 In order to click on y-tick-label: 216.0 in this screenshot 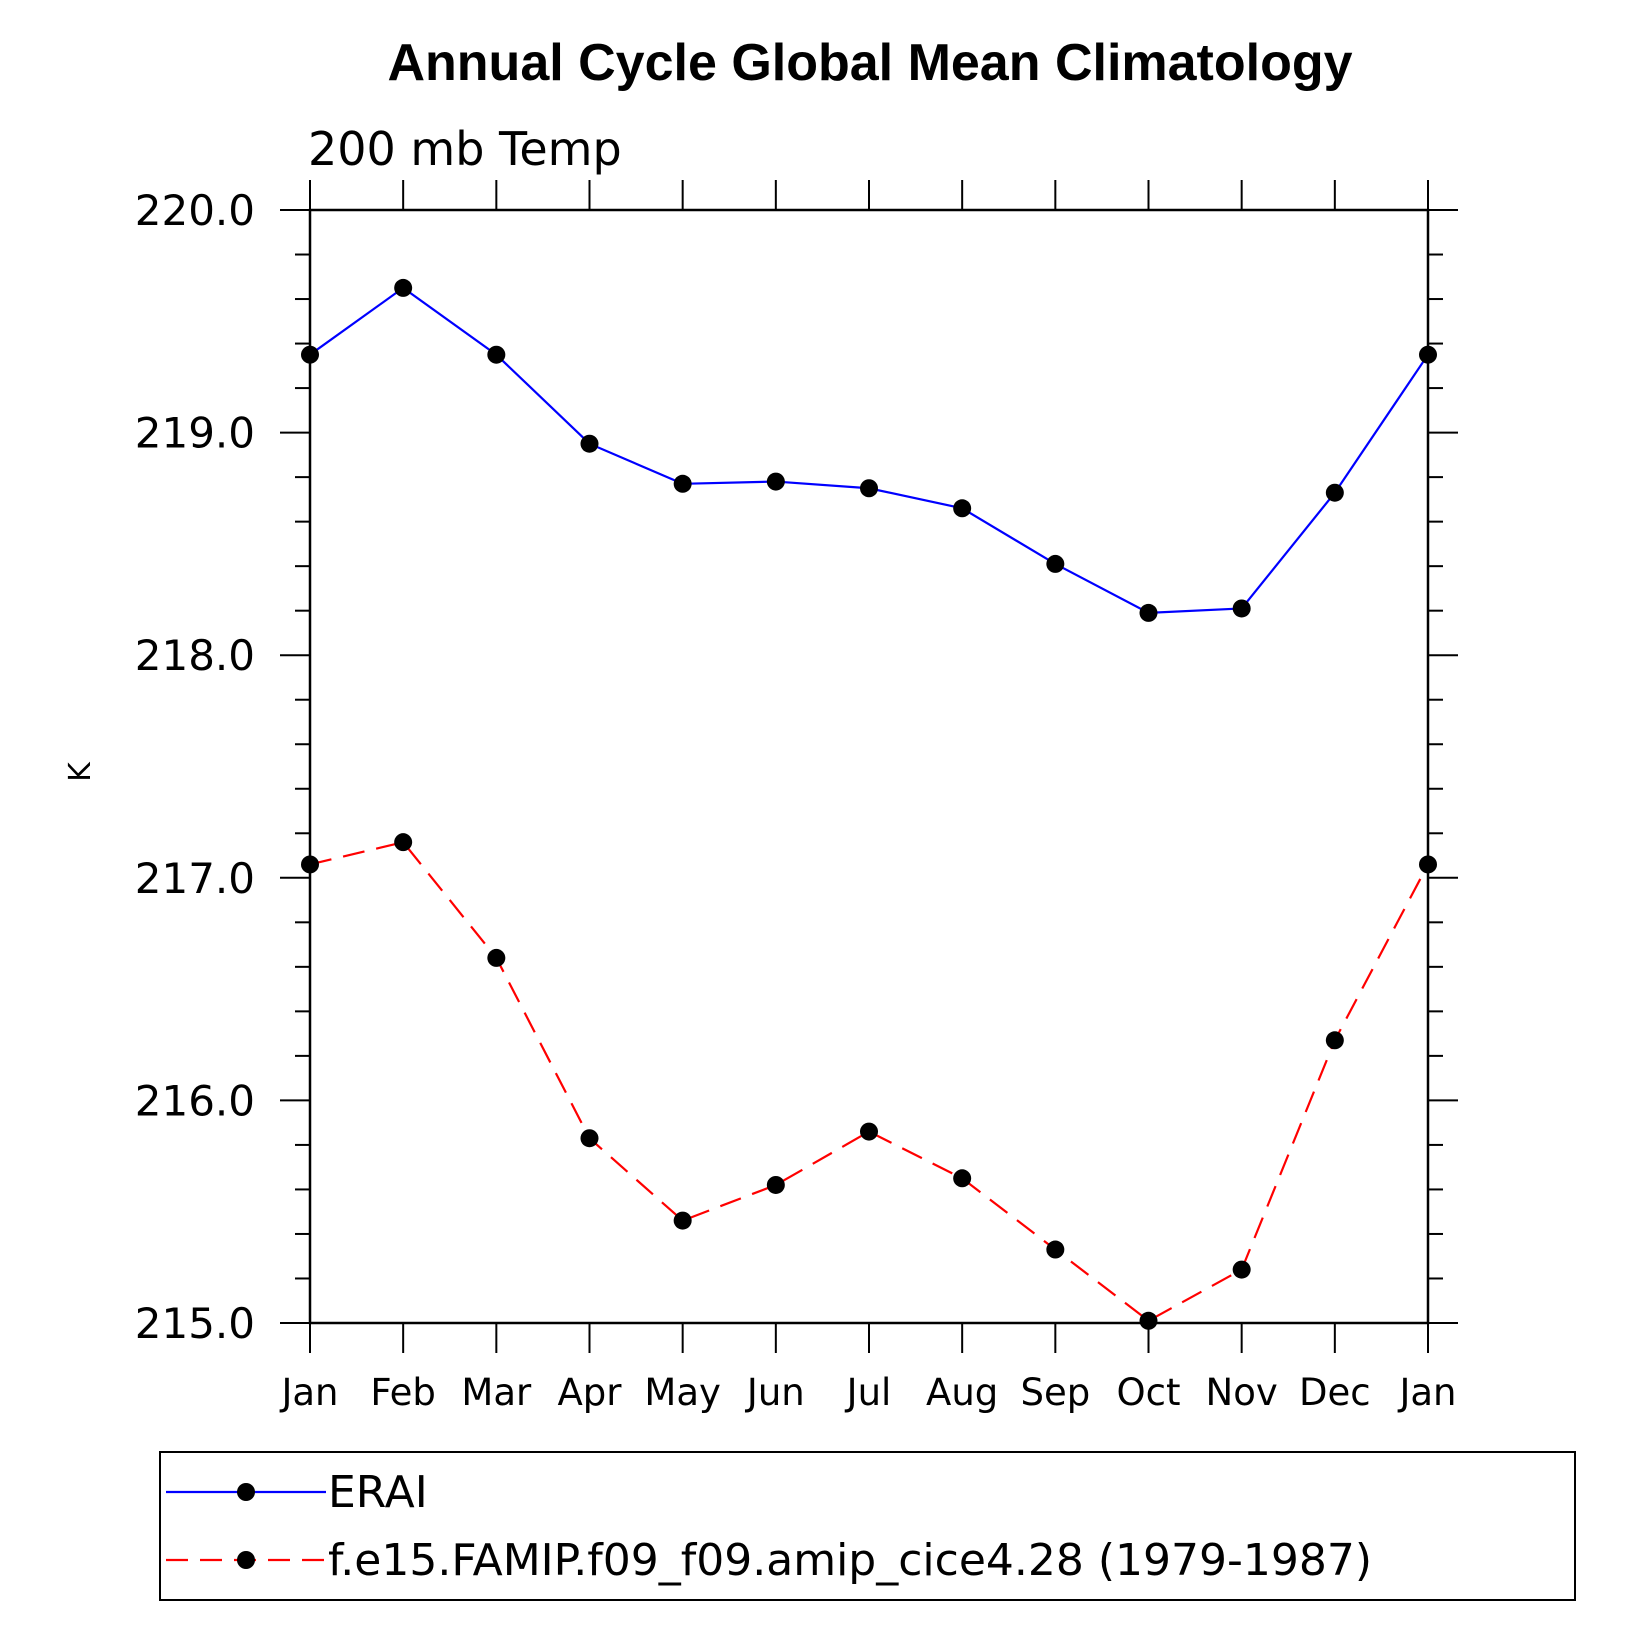, I will do `click(195, 1100)`.